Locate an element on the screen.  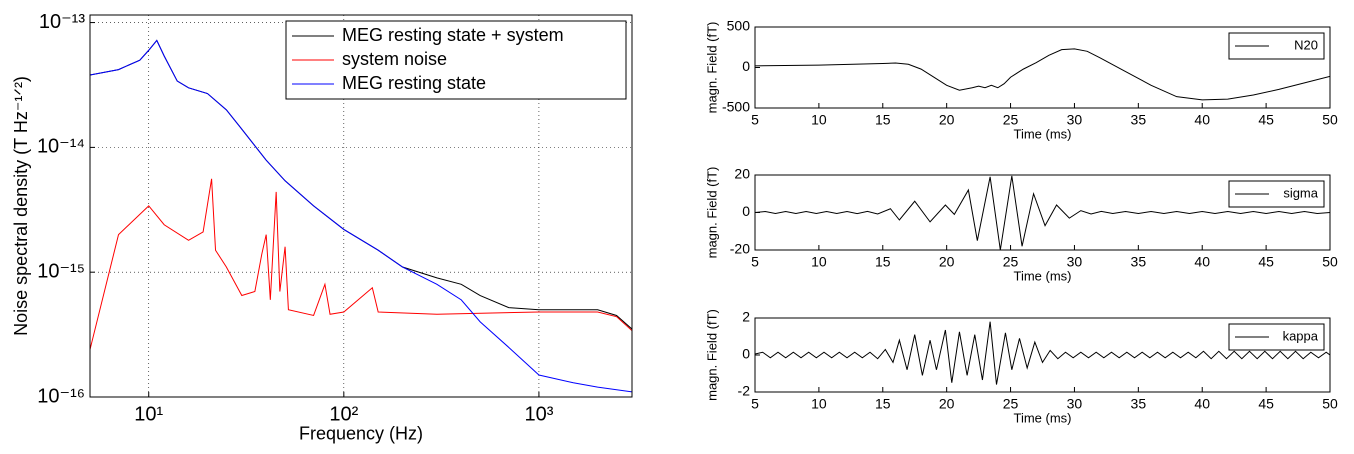
y-tick-label: 500 is located at coordinates (739, 26).